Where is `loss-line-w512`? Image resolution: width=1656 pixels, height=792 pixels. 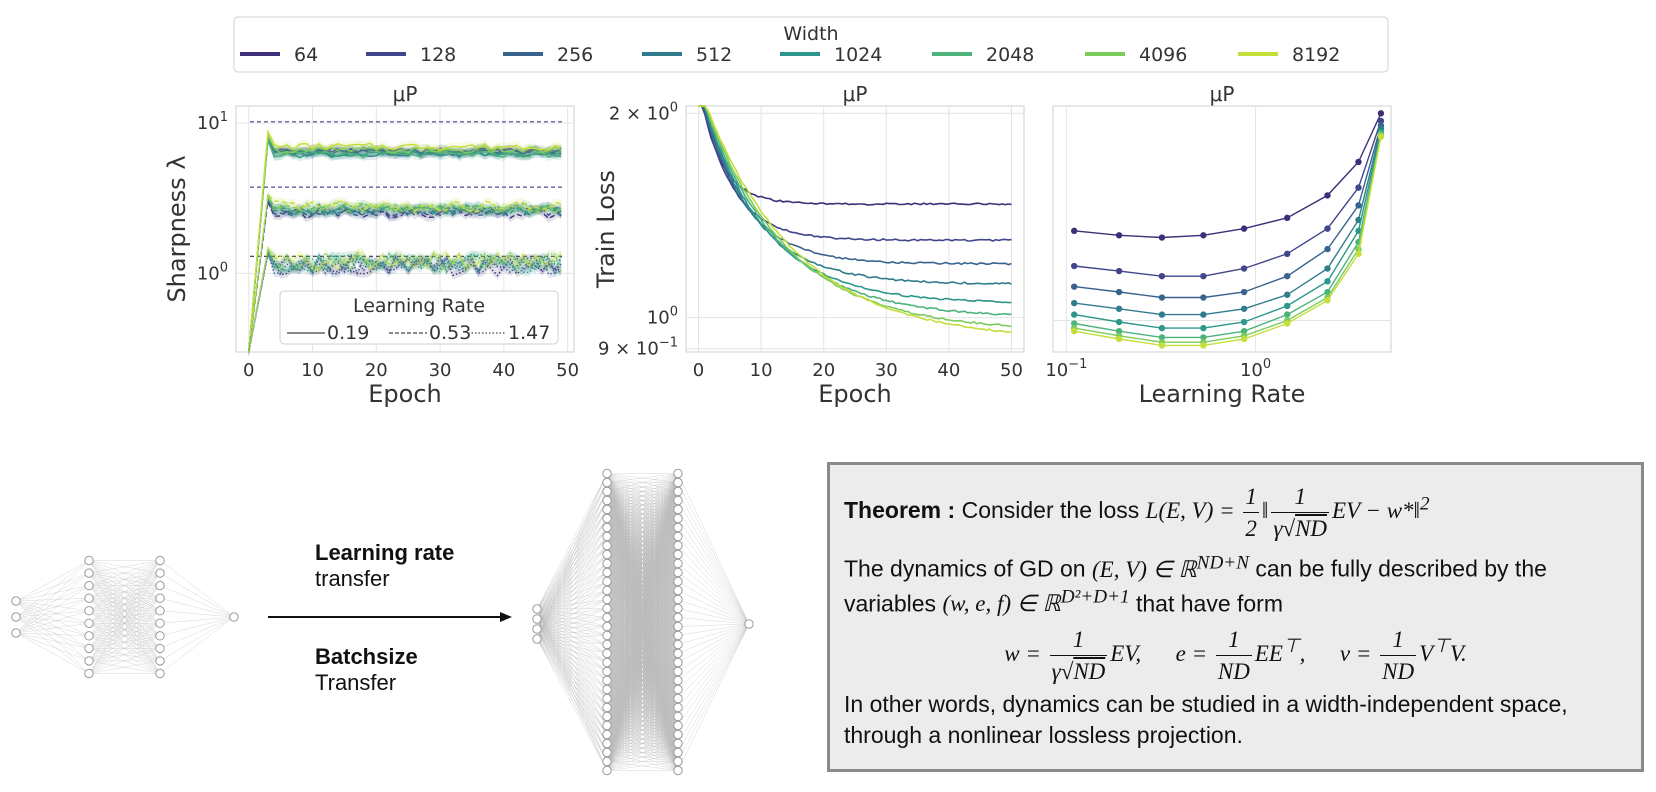
loss-line-w512 is located at coordinates (855, 195).